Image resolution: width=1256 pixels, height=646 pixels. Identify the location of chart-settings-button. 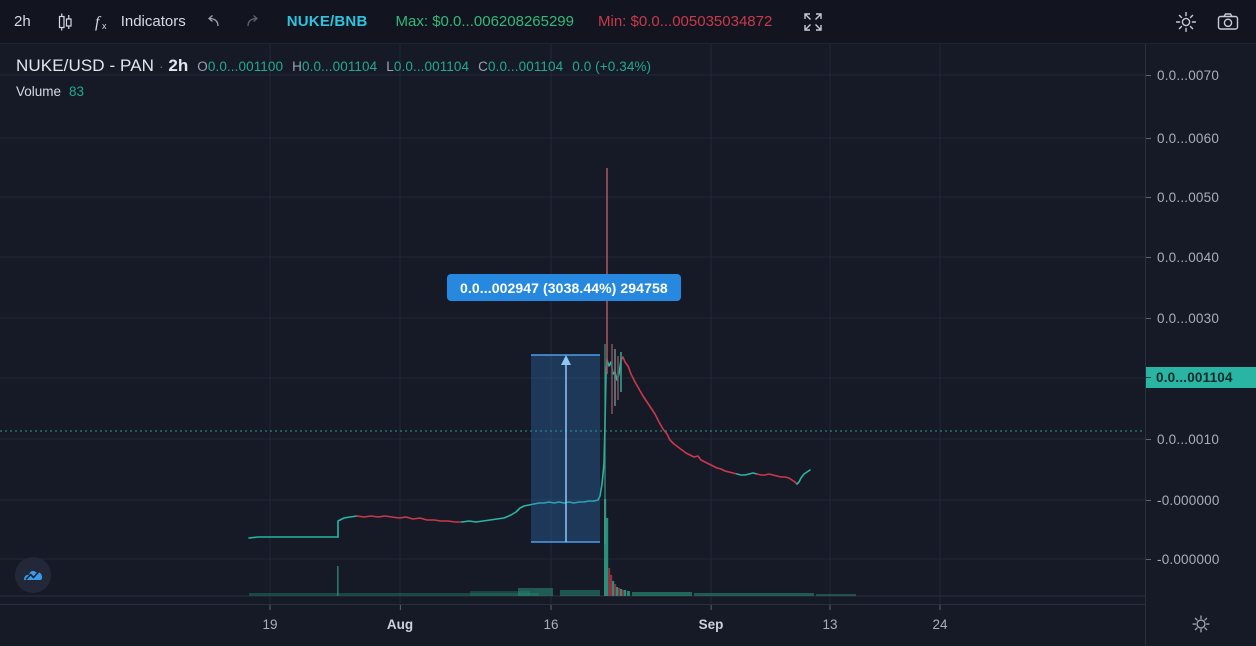
(1186, 22).